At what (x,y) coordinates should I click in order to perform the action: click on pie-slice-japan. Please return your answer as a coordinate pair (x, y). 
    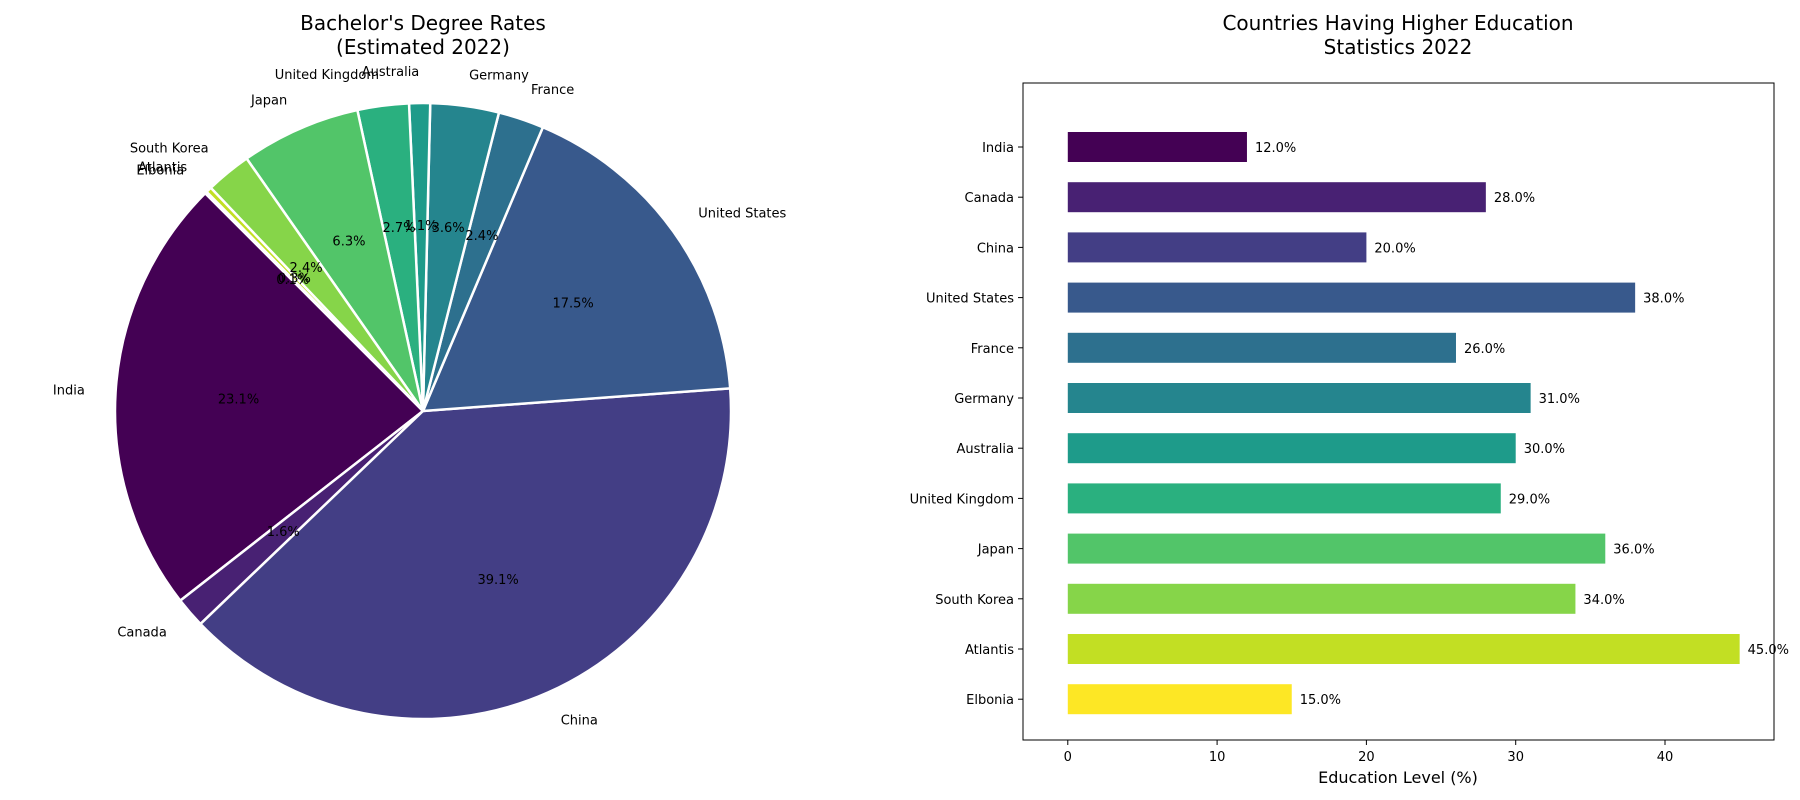
    Looking at the image, I should click on (334, 260).